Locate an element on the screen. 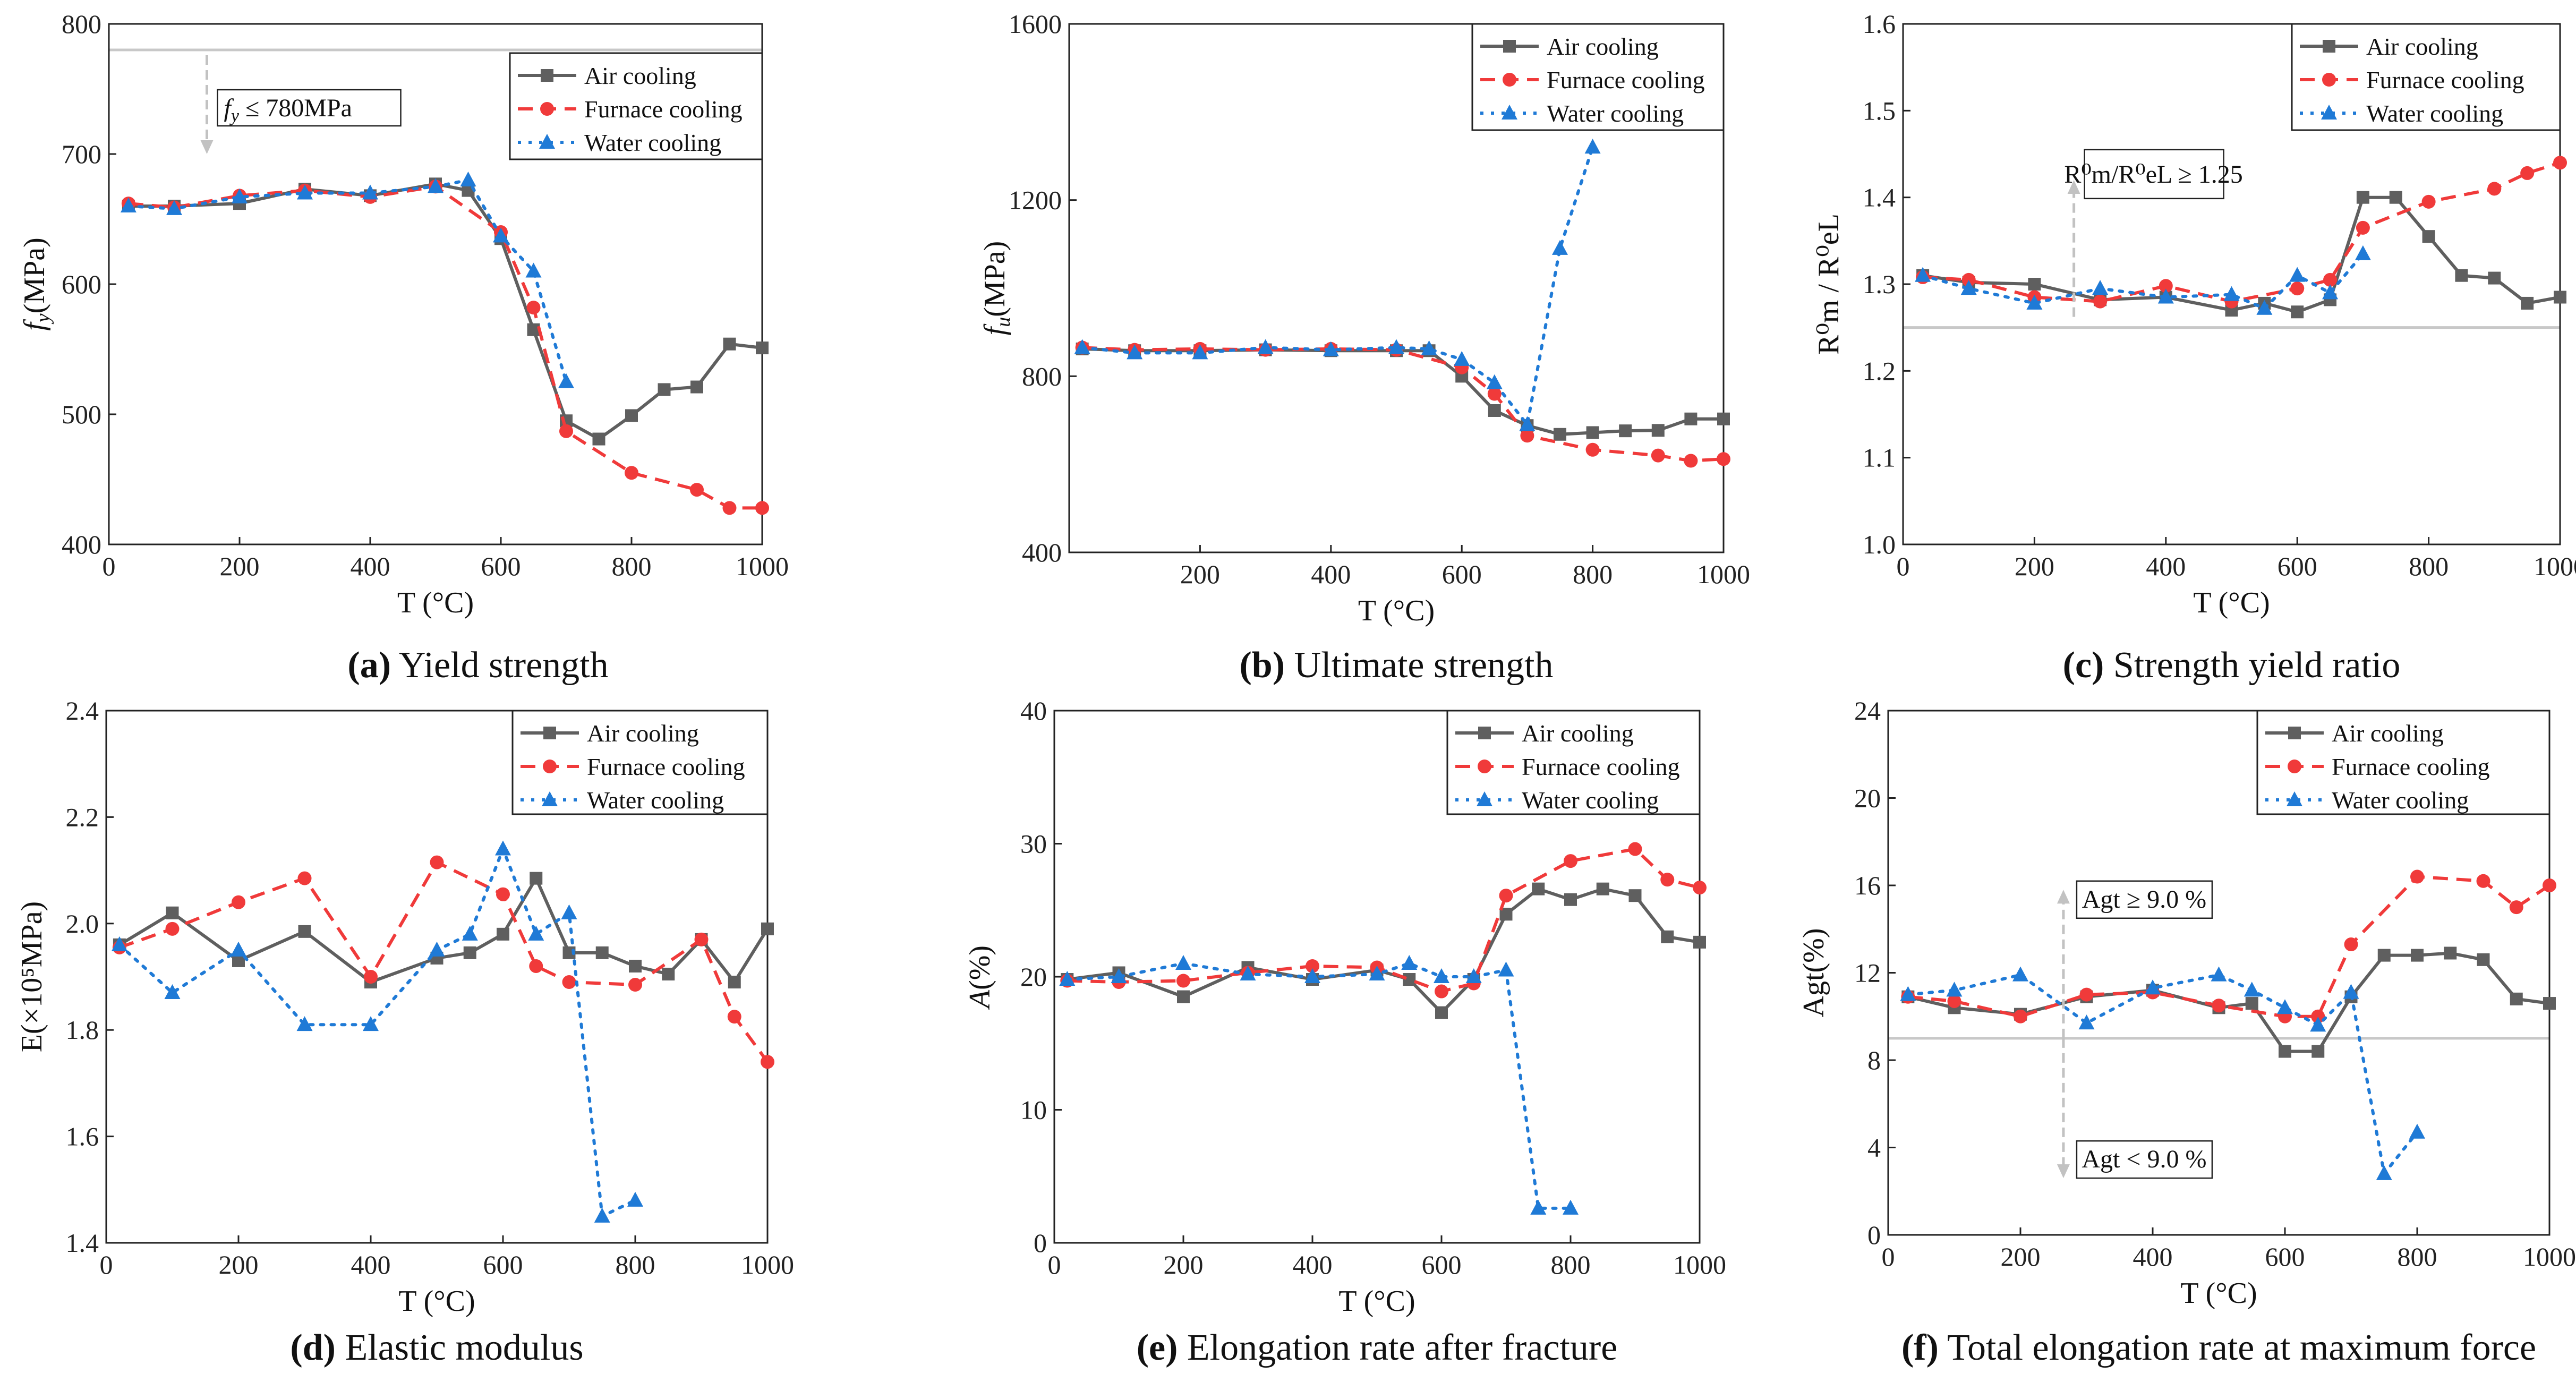  arrow-head is located at coordinates (207, 147).